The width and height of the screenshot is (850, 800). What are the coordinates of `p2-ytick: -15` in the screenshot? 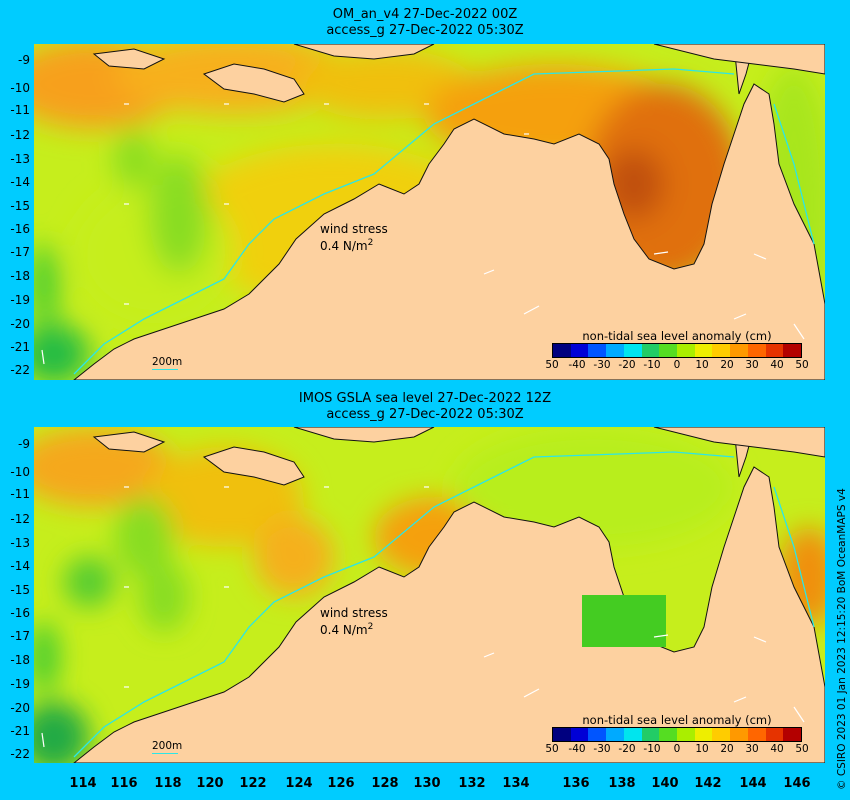 It's located at (20, 590).